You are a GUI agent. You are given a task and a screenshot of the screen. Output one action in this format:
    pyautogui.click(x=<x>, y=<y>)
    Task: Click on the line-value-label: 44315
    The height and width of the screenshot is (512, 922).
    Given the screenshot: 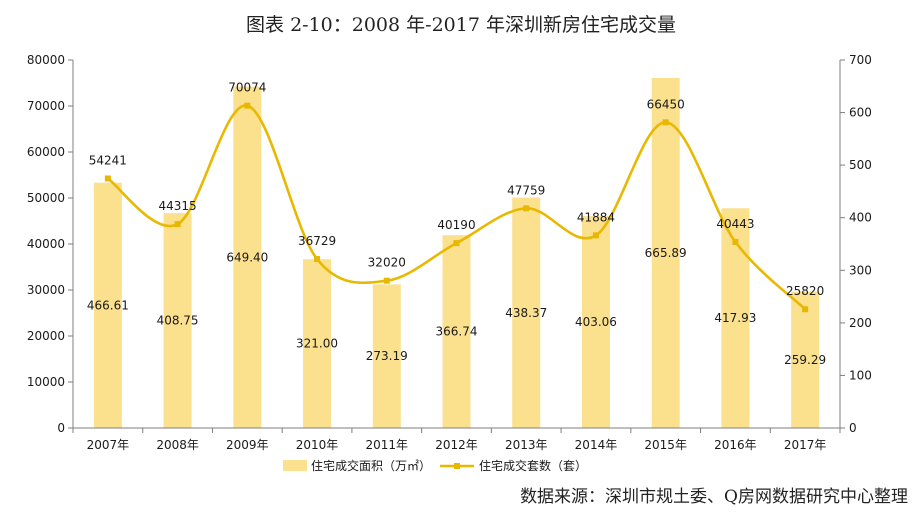 What is the action you would take?
    pyautogui.click(x=177, y=206)
    